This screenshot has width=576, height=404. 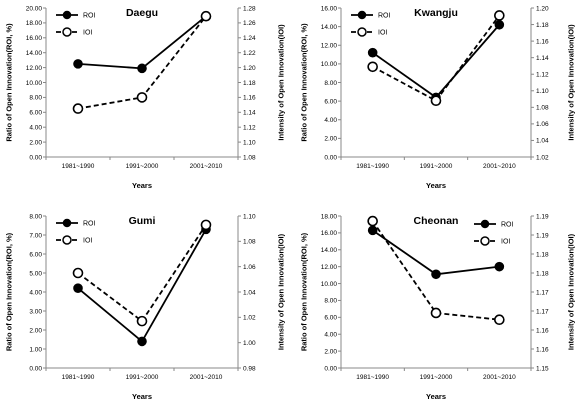 What do you see at coordinates (249, 128) in the screenshot?
I see `right-tick-label: 1.12` at bounding box center [249, 128].